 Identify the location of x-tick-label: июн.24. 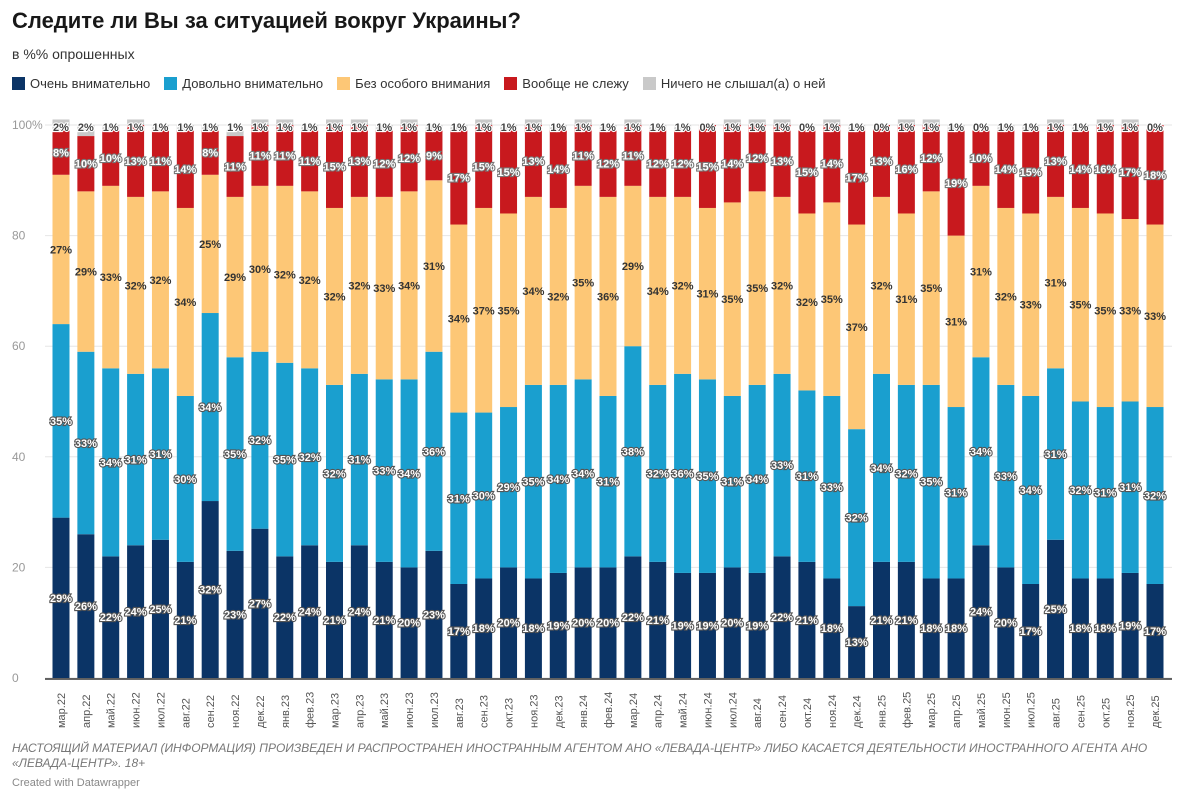
(708, 710).